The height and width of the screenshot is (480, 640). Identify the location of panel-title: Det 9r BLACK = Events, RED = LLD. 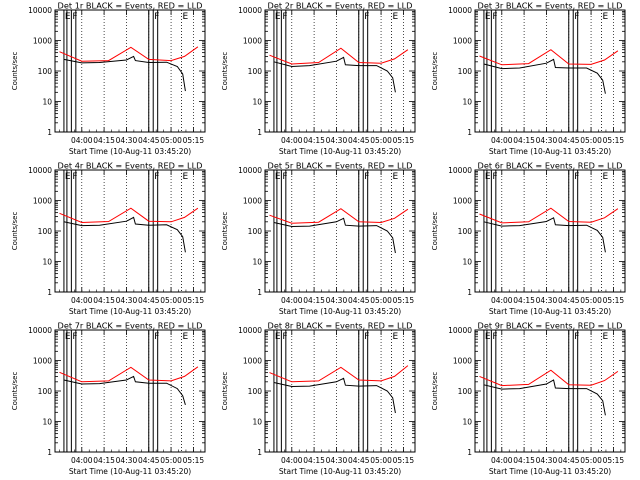
(550, 326).